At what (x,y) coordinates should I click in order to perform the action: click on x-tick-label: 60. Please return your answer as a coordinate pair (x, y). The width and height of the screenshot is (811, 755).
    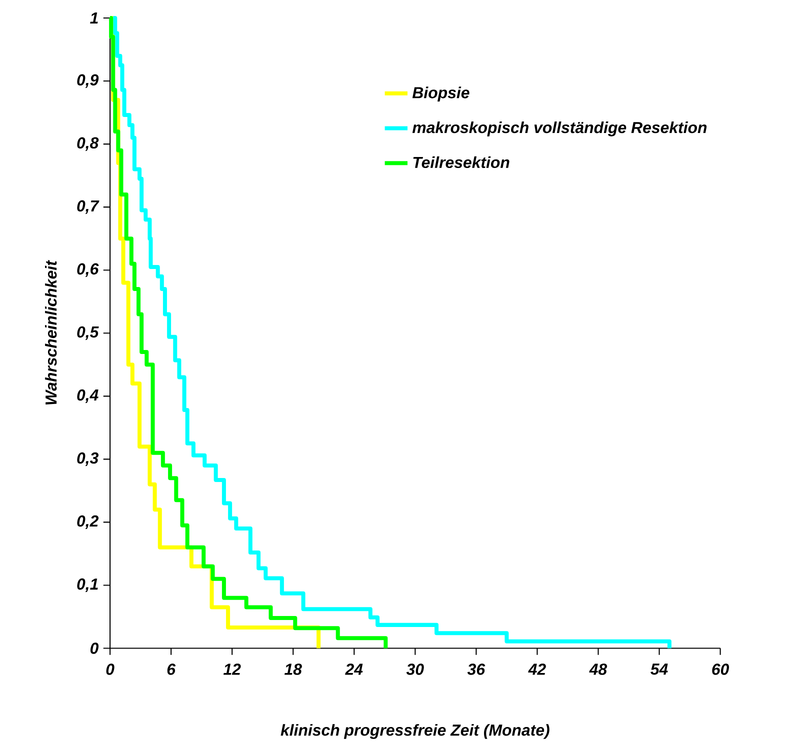
    Looking at the image, I should click on (721, 669).